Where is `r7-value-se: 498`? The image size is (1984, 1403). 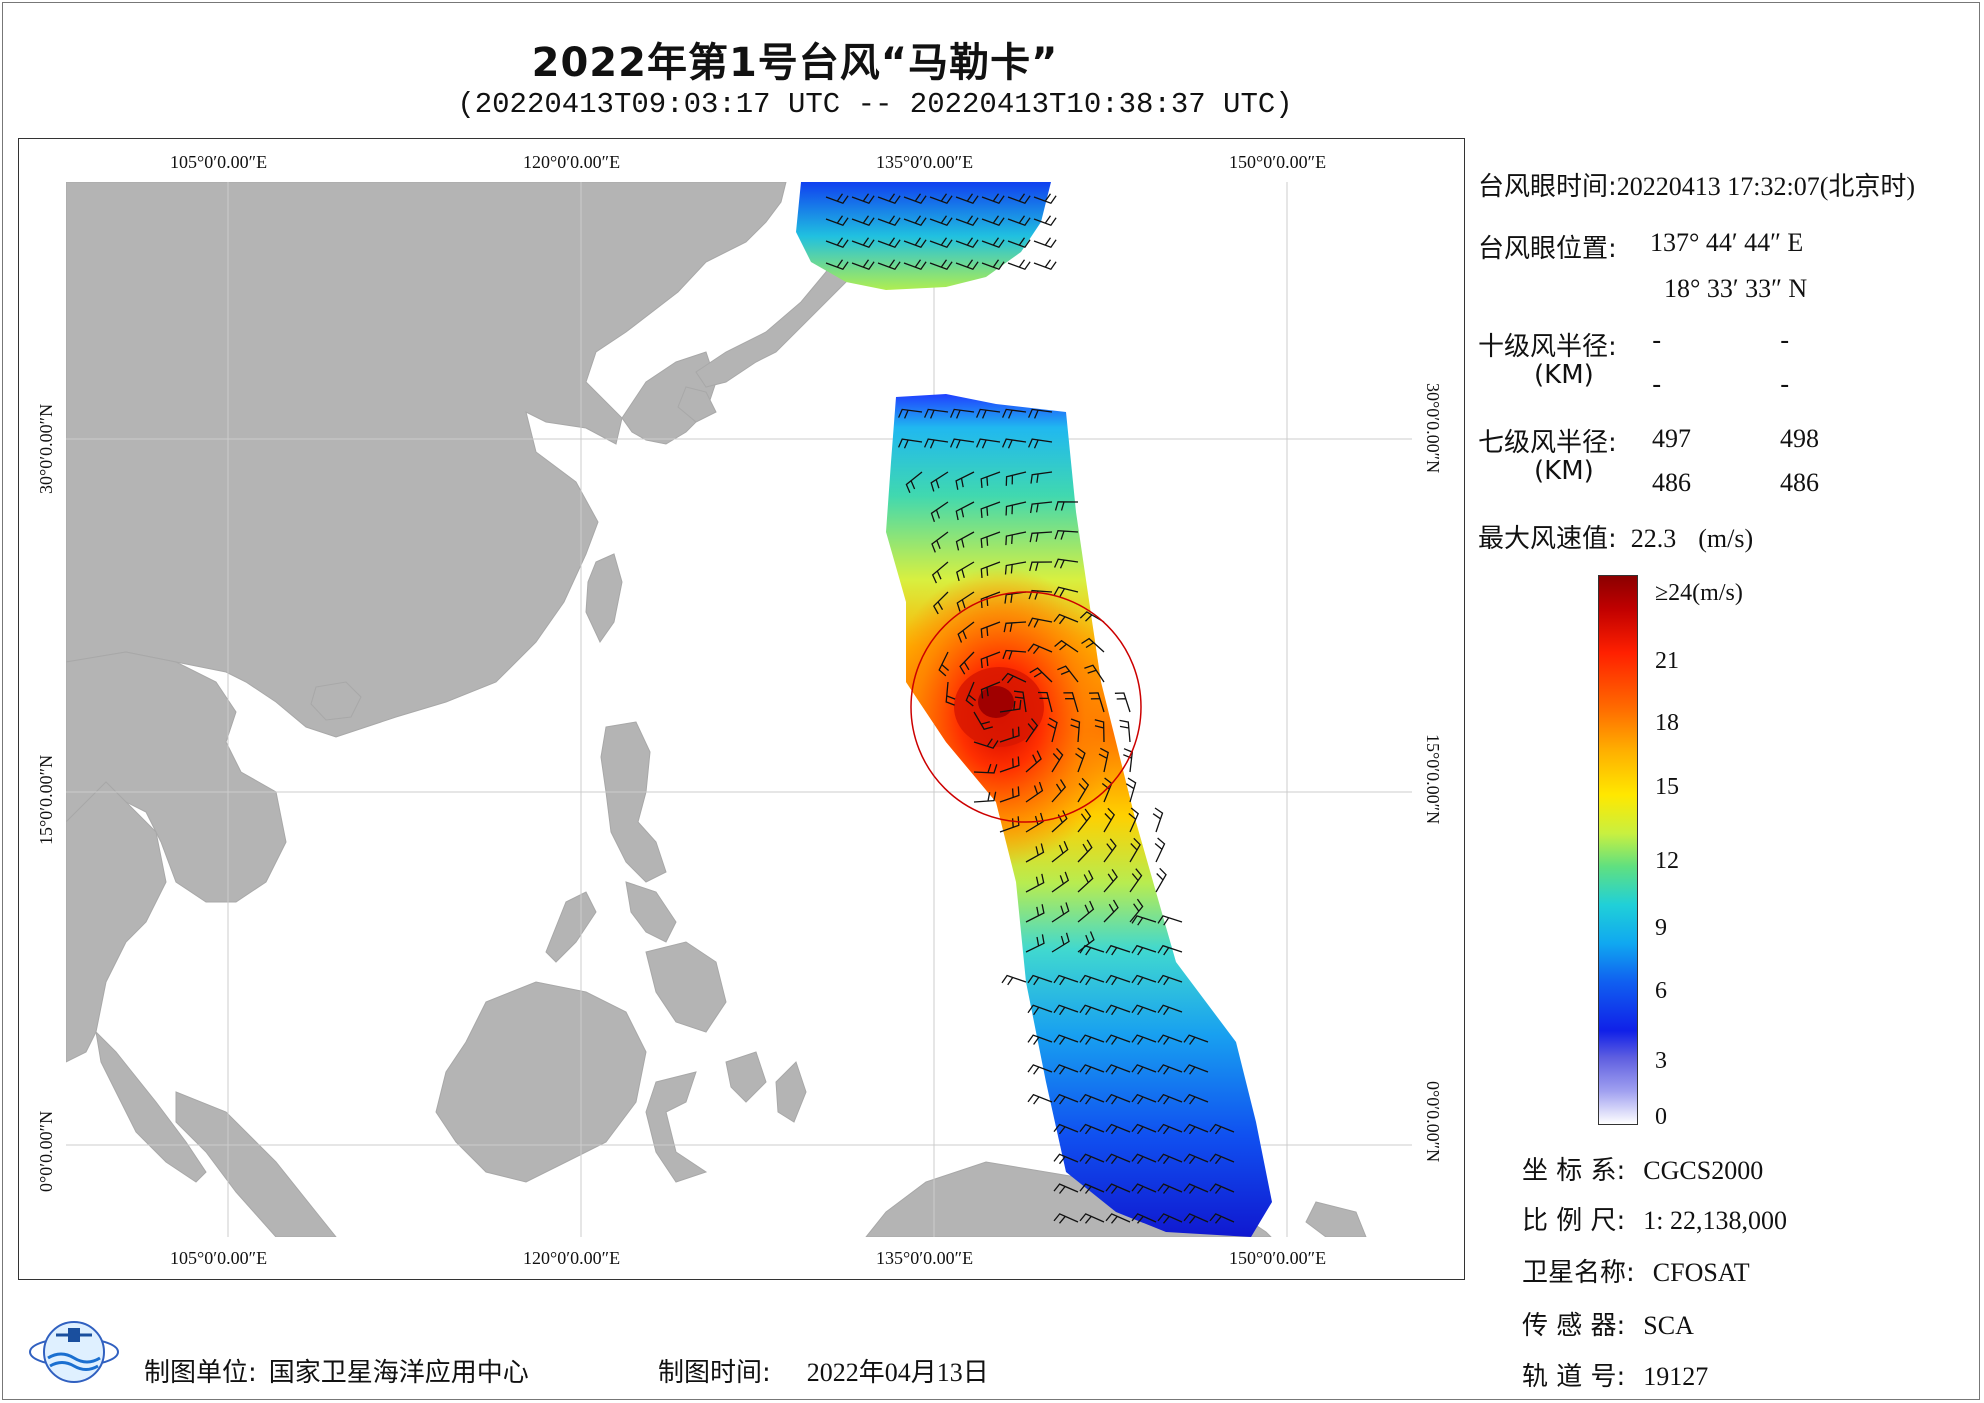 r7-value-se: 498 is located at coordinates (1799, 438).